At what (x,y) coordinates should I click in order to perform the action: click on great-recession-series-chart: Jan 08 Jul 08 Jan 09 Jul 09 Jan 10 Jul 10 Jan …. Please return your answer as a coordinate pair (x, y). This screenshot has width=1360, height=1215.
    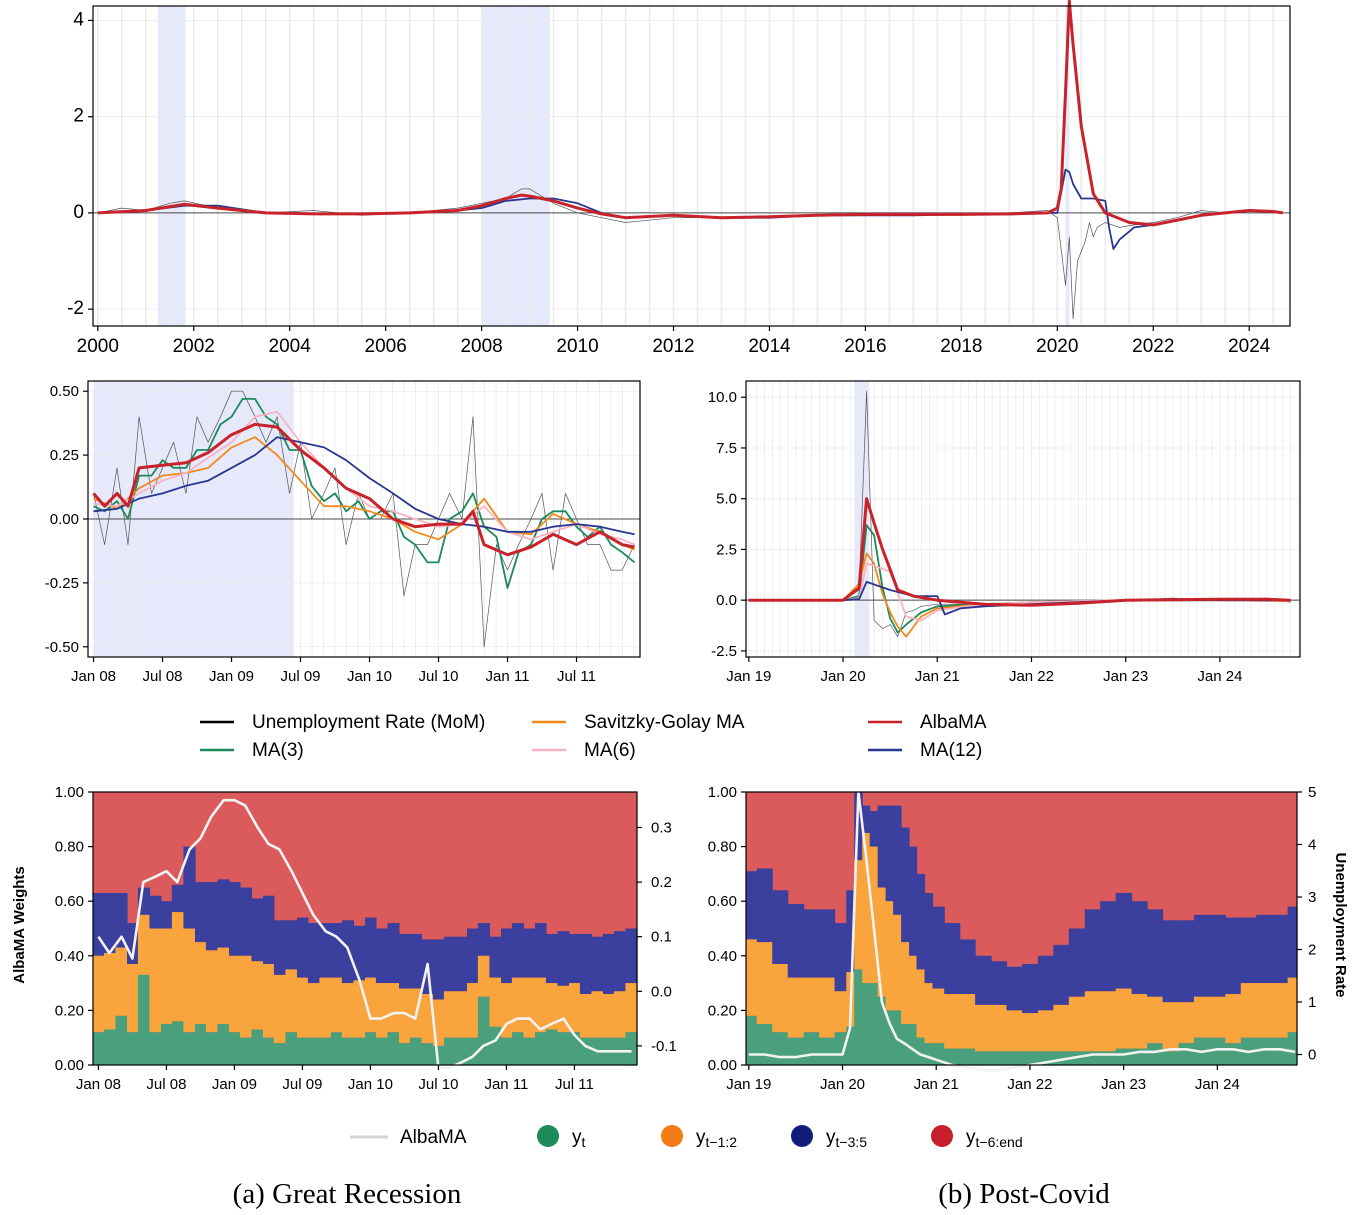
    Looking at the image, I should click on (343, 532).